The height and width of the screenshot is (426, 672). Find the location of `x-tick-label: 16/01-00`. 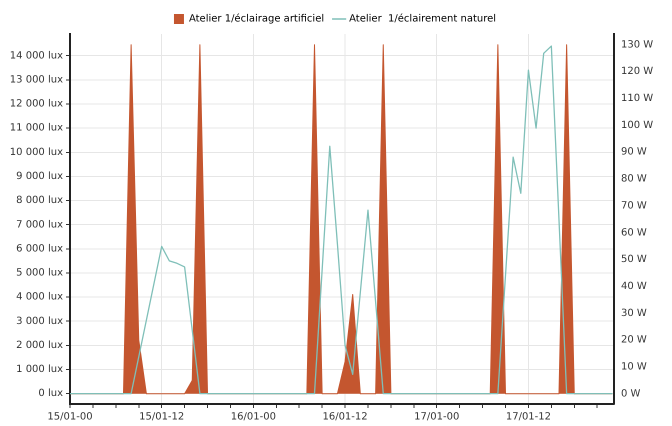

x-tick-label: 16/01-00 is located at coordinates (253, 417).